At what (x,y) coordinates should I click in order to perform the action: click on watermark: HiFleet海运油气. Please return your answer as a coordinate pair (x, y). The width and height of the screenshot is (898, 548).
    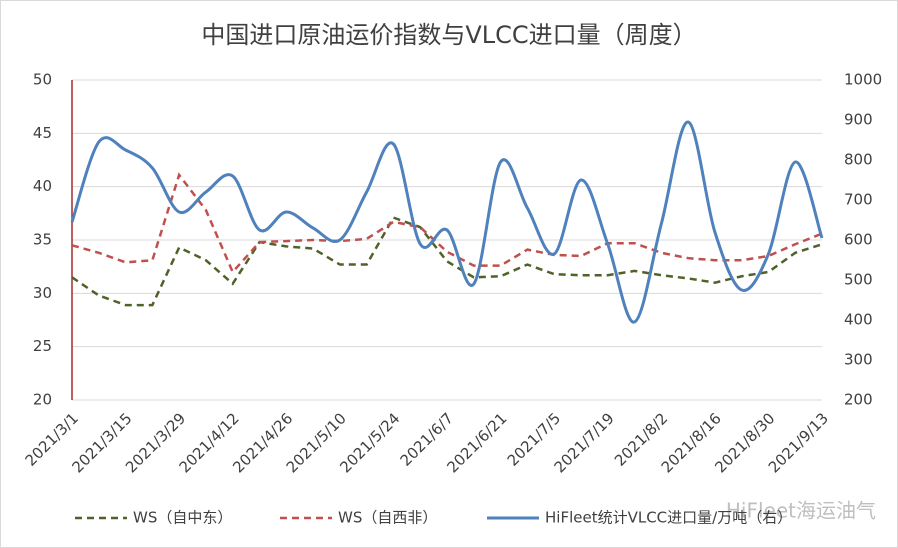
    Looking at the image, I should click on (801, 511).